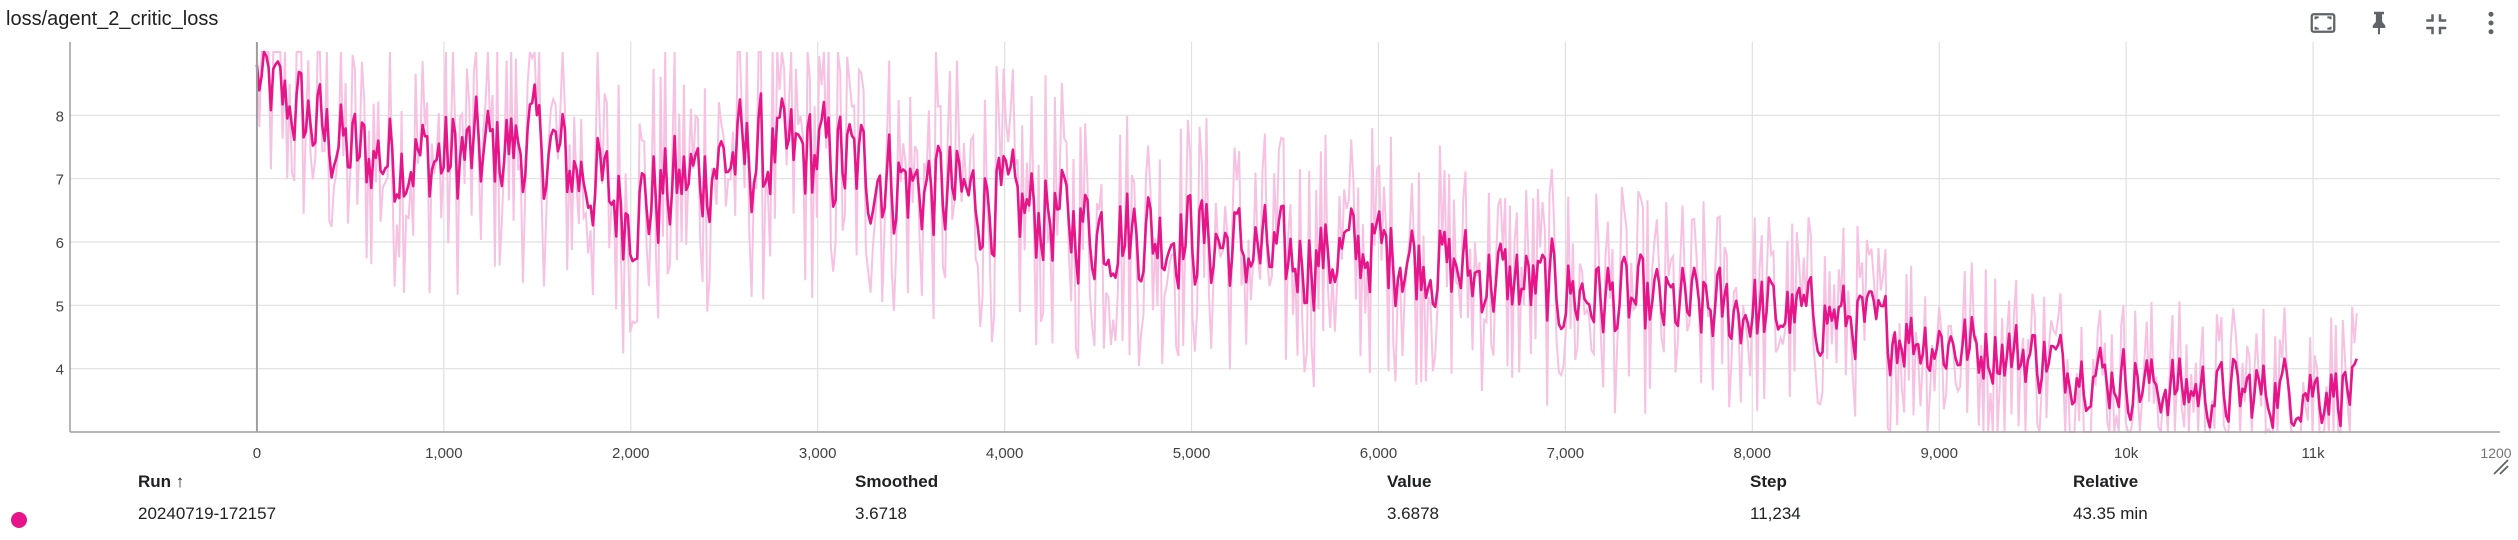  What do you see at coordinates (444, 453) in the screenshot?
I see `x-tick-label: 1,000` at bounding box center [444, 453].